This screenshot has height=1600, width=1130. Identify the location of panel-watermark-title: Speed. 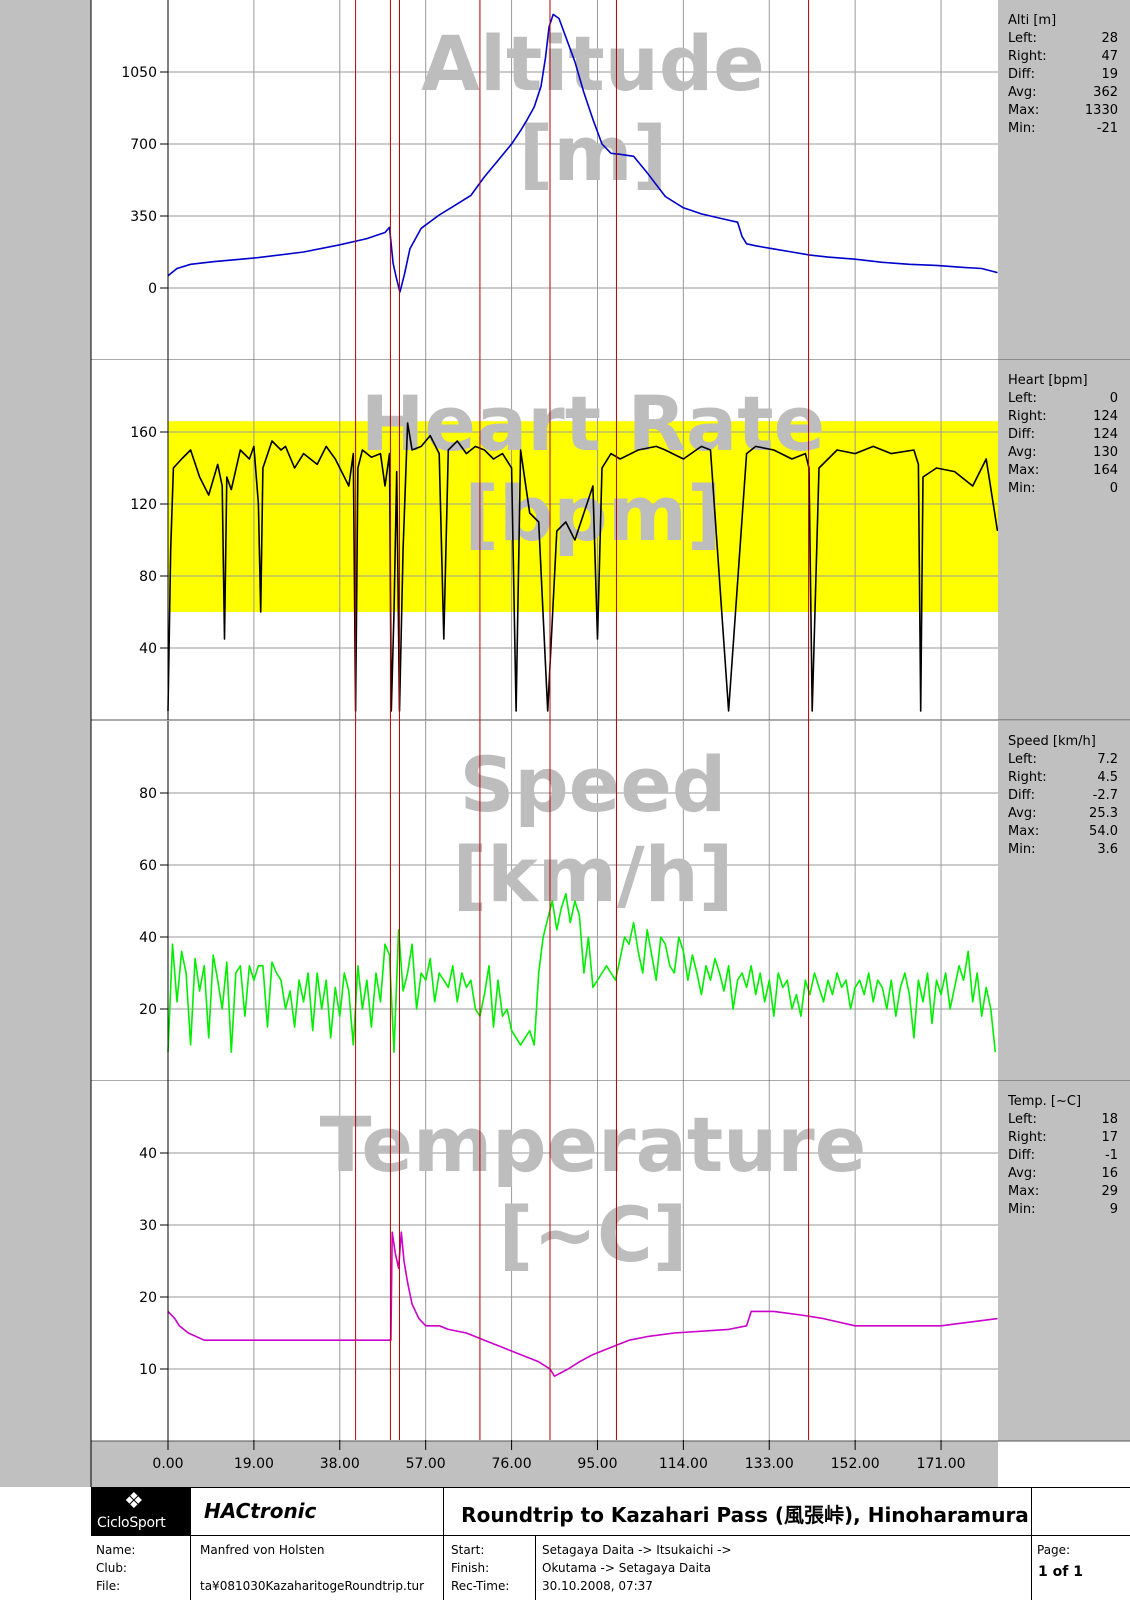
(593, 784).